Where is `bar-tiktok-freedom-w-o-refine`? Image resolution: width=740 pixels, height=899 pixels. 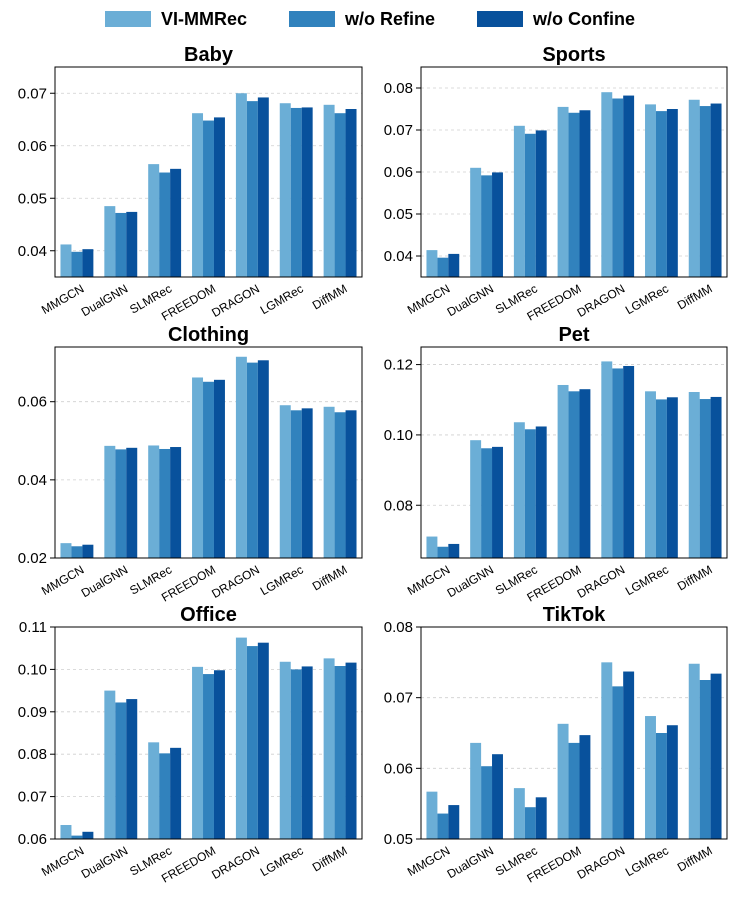
bar-tiktok-freedom-w-o-refine is located at coordinates (574, 790).